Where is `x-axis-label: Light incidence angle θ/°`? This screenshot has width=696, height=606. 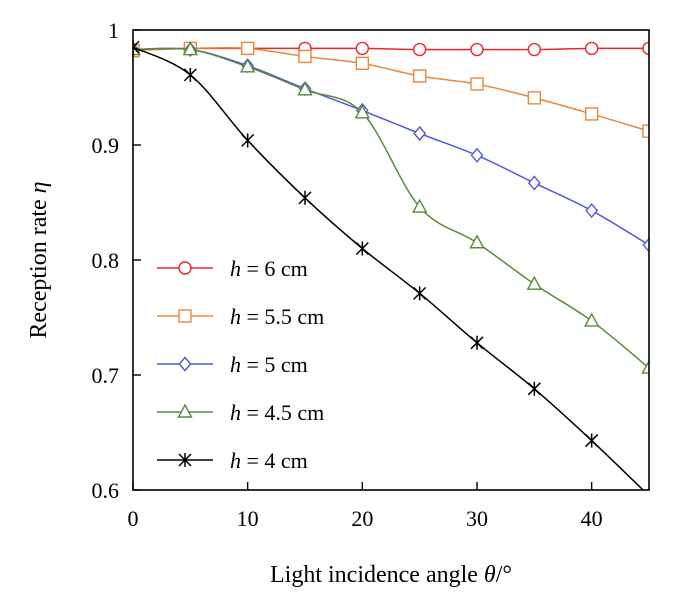 x-axis-label: Light incidence angle θ/° is located at coordinates (391, 575).